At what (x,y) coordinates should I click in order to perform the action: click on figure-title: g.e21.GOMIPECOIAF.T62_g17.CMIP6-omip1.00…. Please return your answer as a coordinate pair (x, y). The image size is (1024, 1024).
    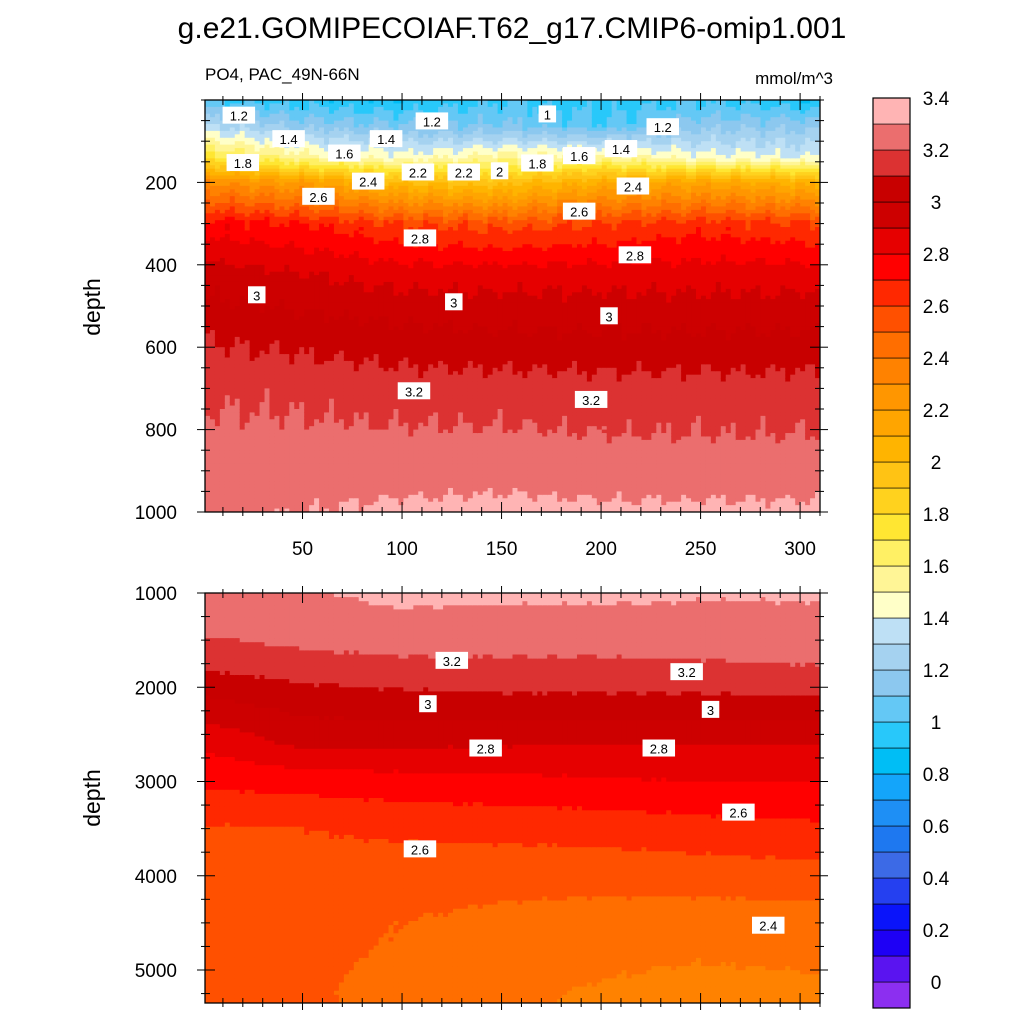
    Looking at the image, I should click on (512, 28).